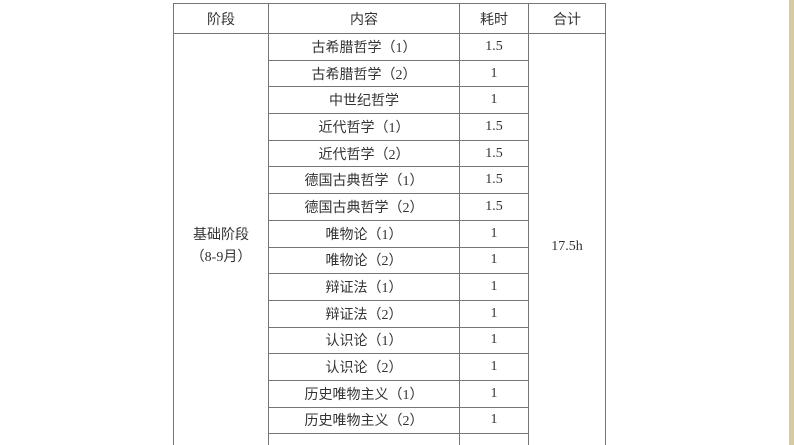 The height and width of the screenshot is (445, 794). I want to click on header-time: 耗时, so click(494, 18).